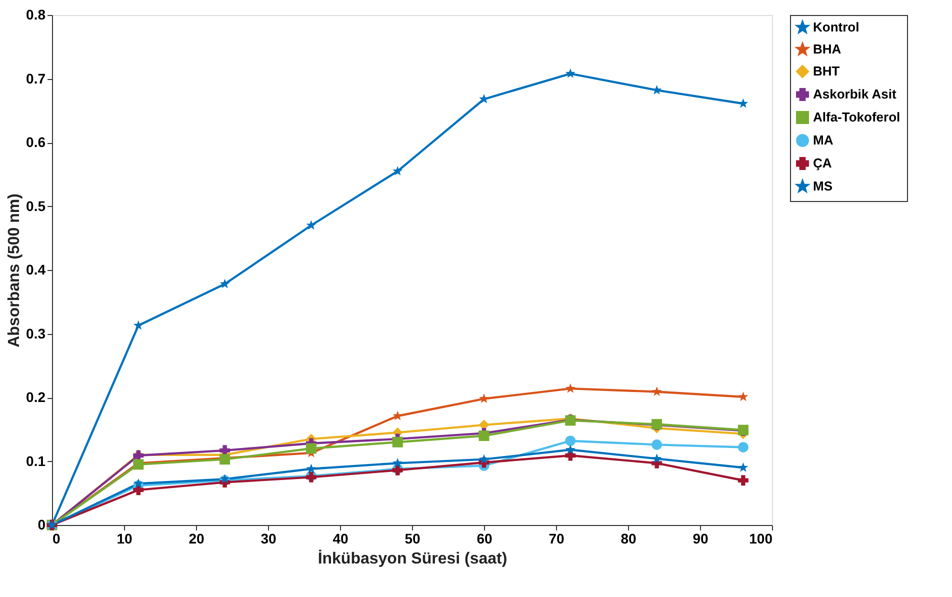  Describe the element at coordinates (36, 78) in the screenshot. I see `y-tick-label: 0.7` at that location.